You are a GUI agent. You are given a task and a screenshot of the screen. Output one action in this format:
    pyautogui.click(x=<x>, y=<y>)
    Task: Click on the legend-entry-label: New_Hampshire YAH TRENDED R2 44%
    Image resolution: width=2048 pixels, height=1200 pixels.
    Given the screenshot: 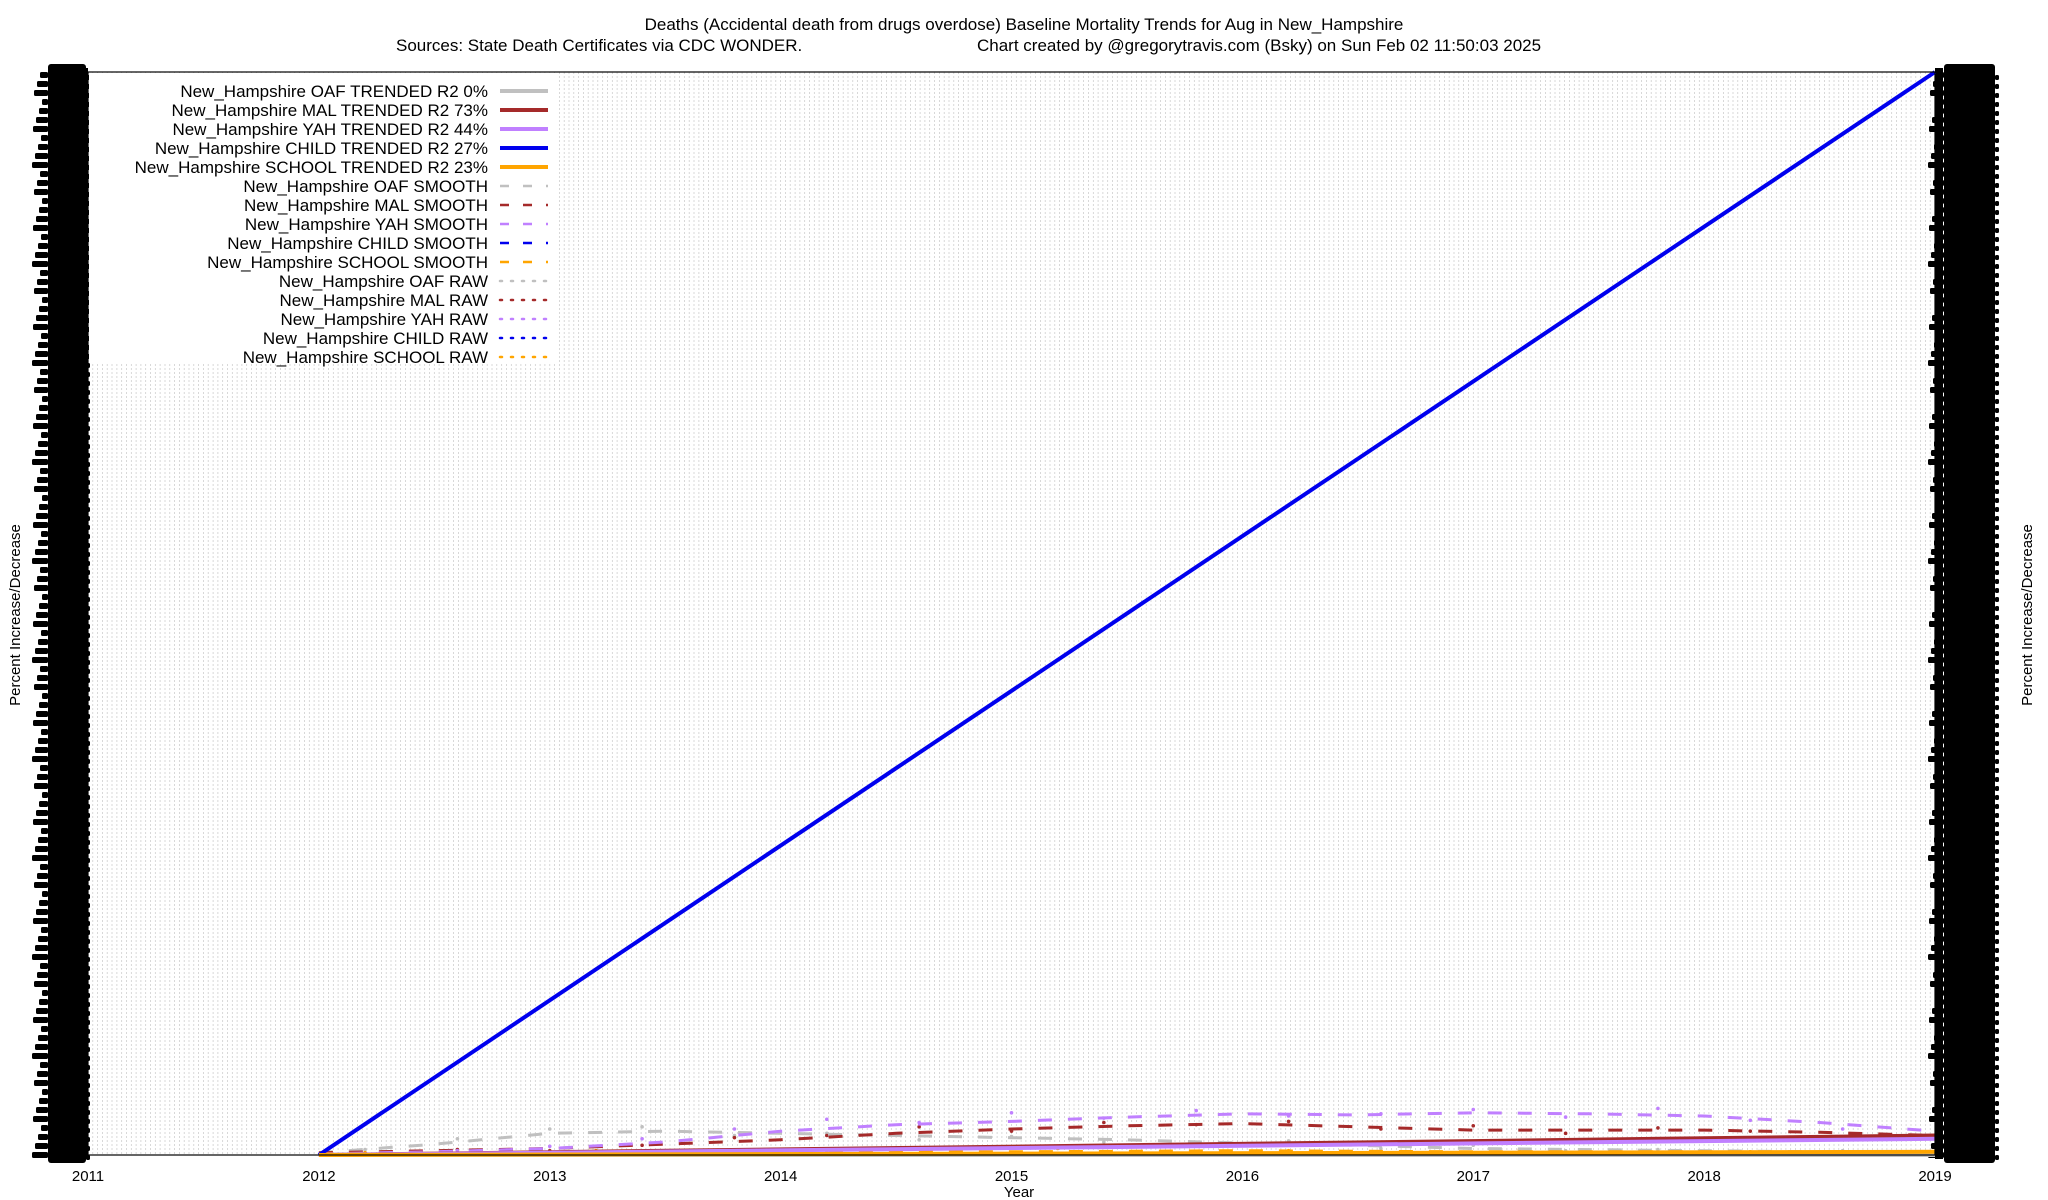 What is the action you would take?
    pyautogui.click(x=330, y=129)
    